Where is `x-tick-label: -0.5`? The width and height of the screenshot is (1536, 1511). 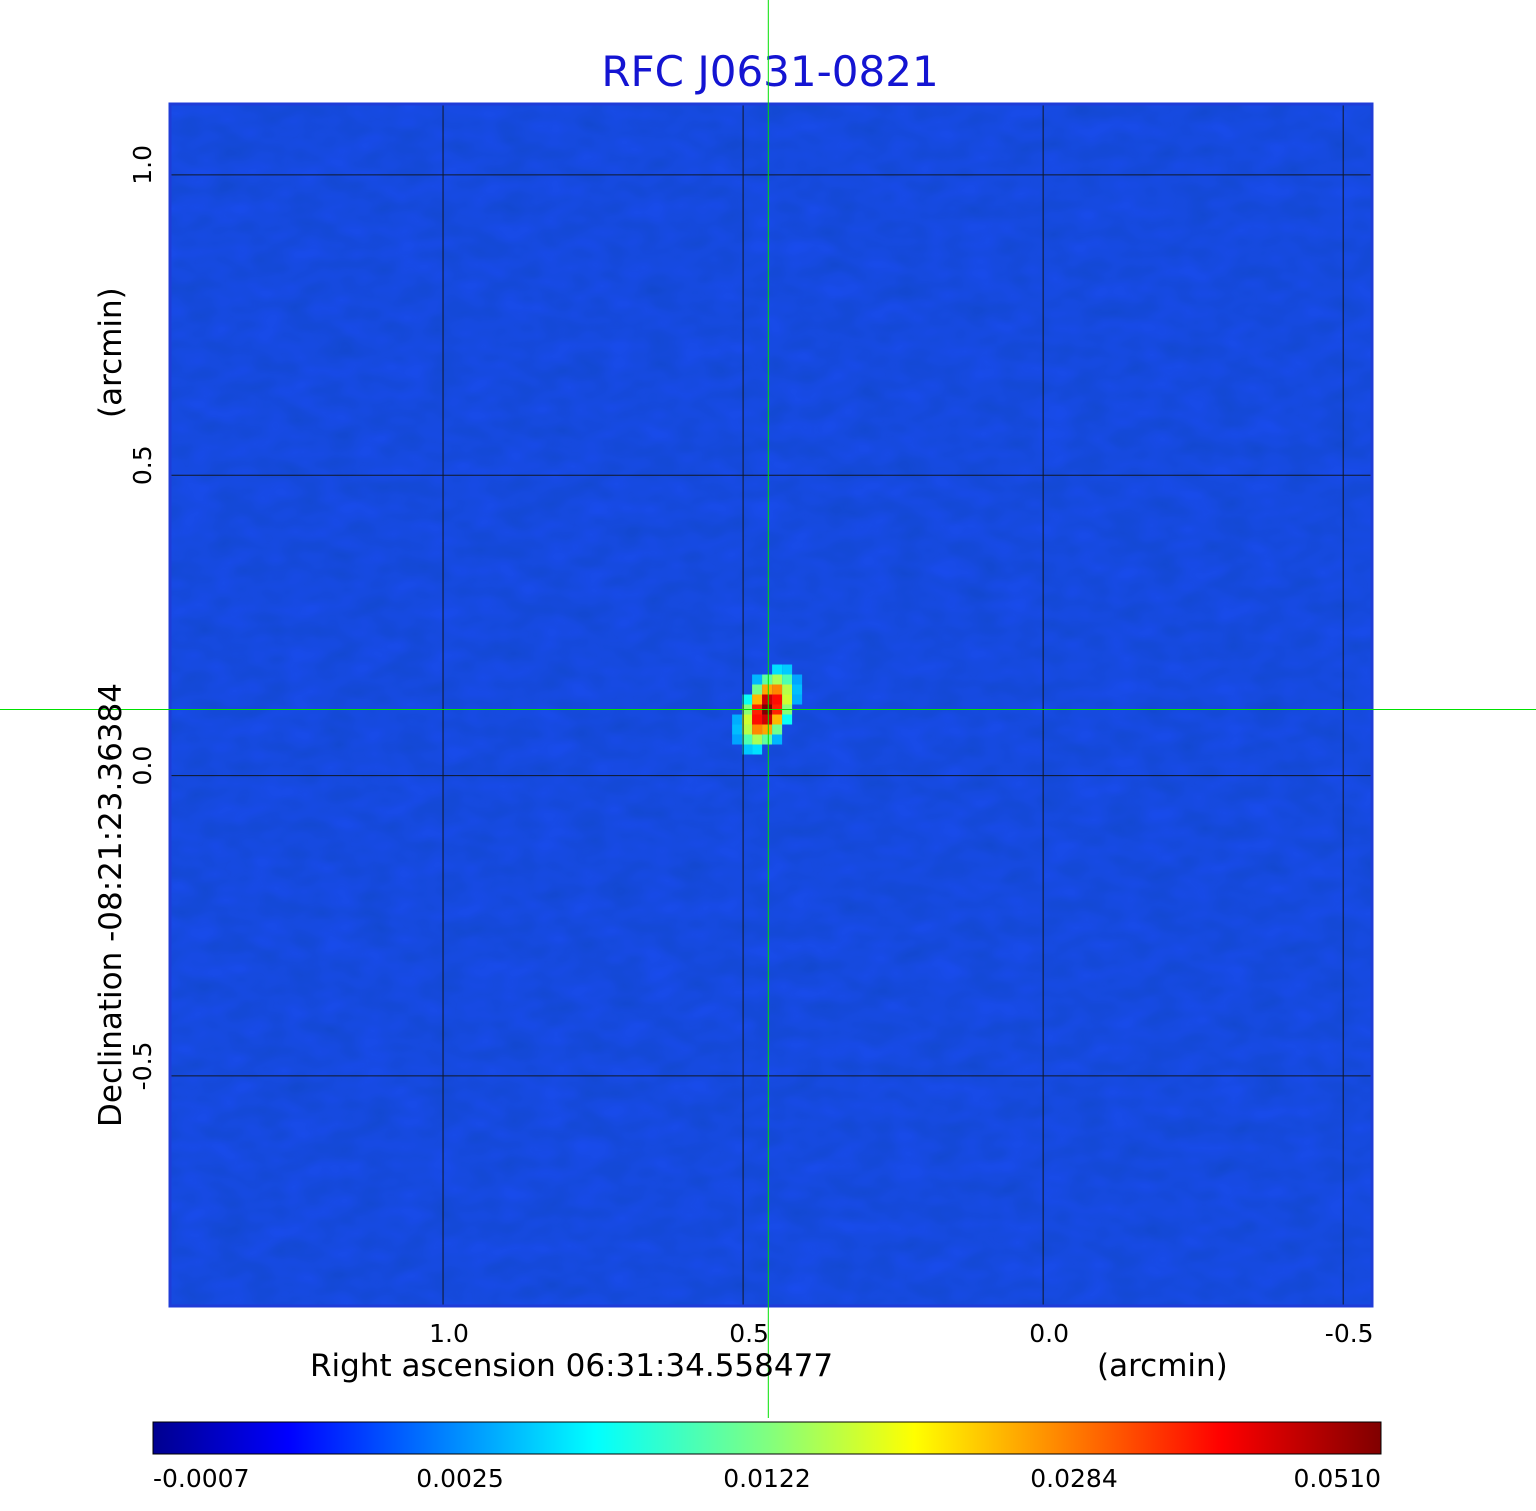 x-tick-label: -0.5 is located at coordinates (1349, 1333).